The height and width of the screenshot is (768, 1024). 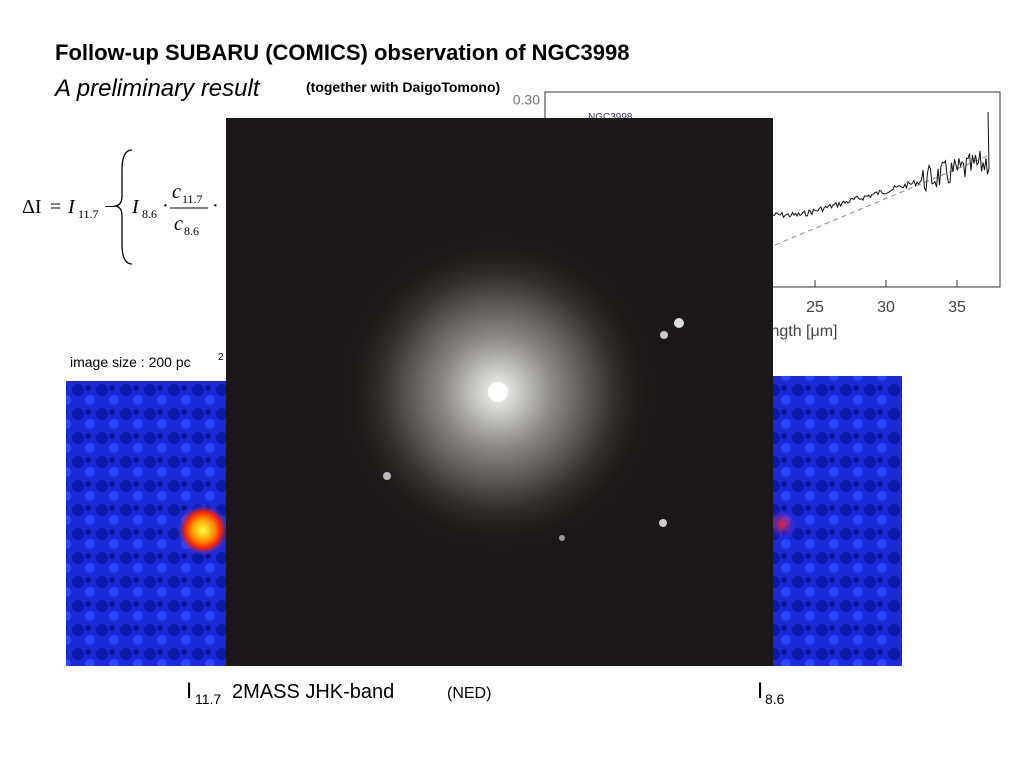 What do you see at coordinates (815, 307) in the screenshot?
I see `x-tick-label: 25` at bounding box center [815, 307].